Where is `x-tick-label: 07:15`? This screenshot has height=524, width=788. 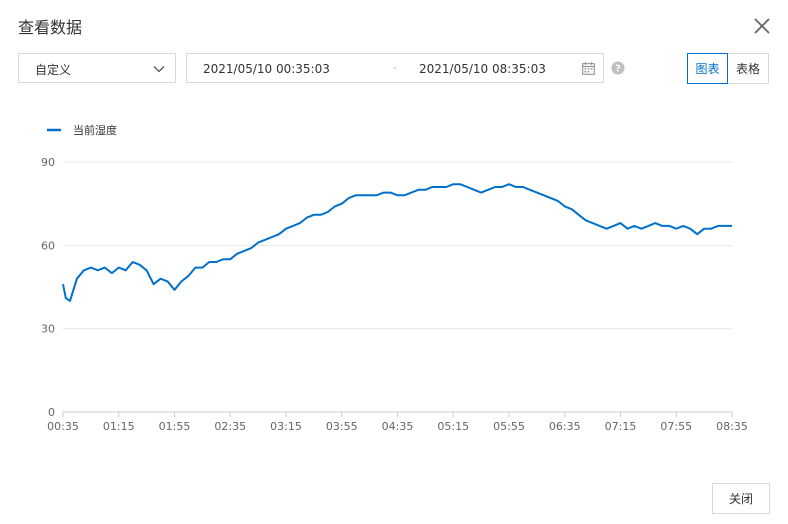
x-tick-label: 07:15 is located at coordinates (621, 426).